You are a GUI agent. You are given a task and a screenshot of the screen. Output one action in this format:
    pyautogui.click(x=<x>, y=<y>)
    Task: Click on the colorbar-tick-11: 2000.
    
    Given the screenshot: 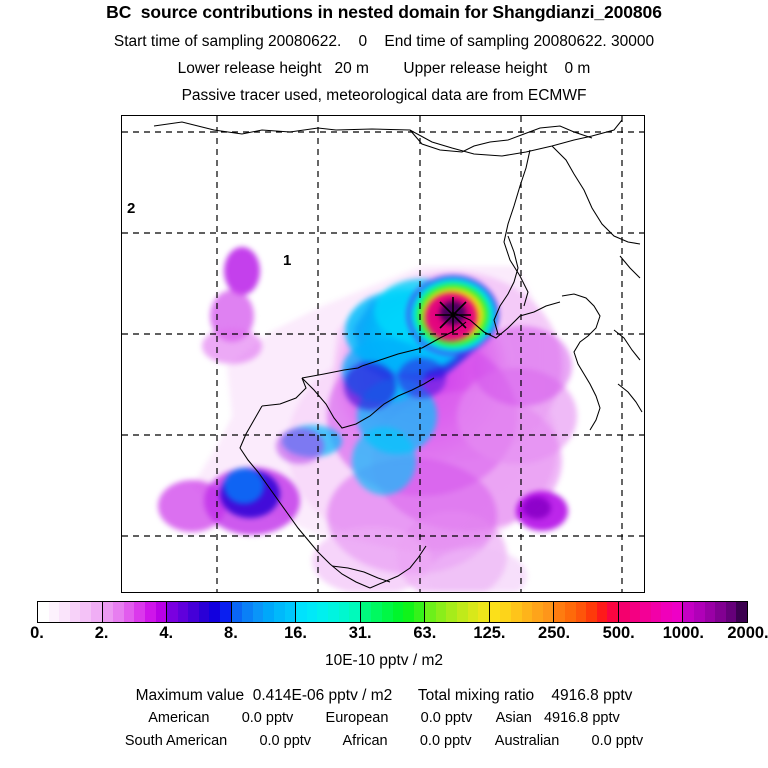 What is the action you would take?
    pyautogui.click(x=747, y=633)
    